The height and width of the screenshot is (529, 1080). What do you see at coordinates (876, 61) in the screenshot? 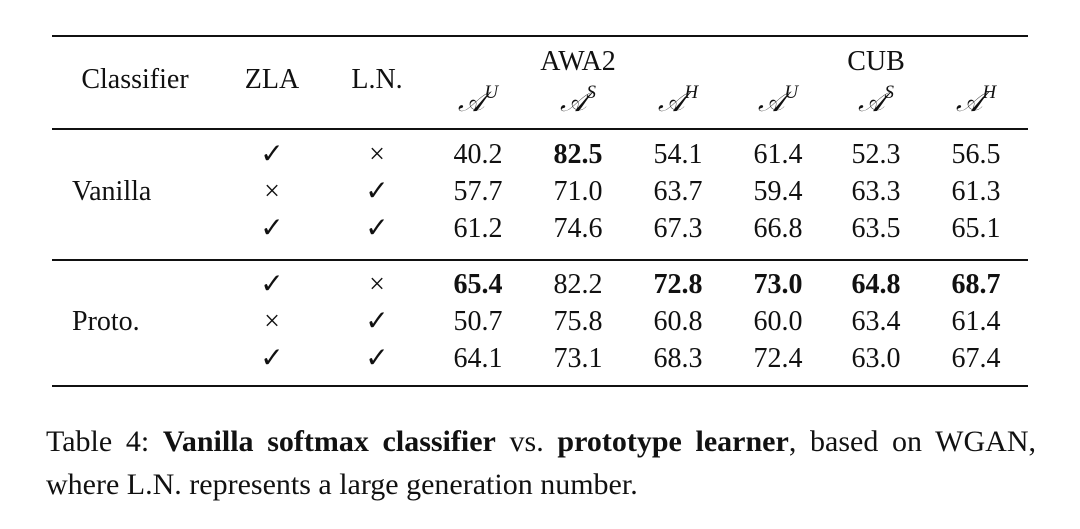
I see `group-header: CUB` at bounding box center [876, 61].